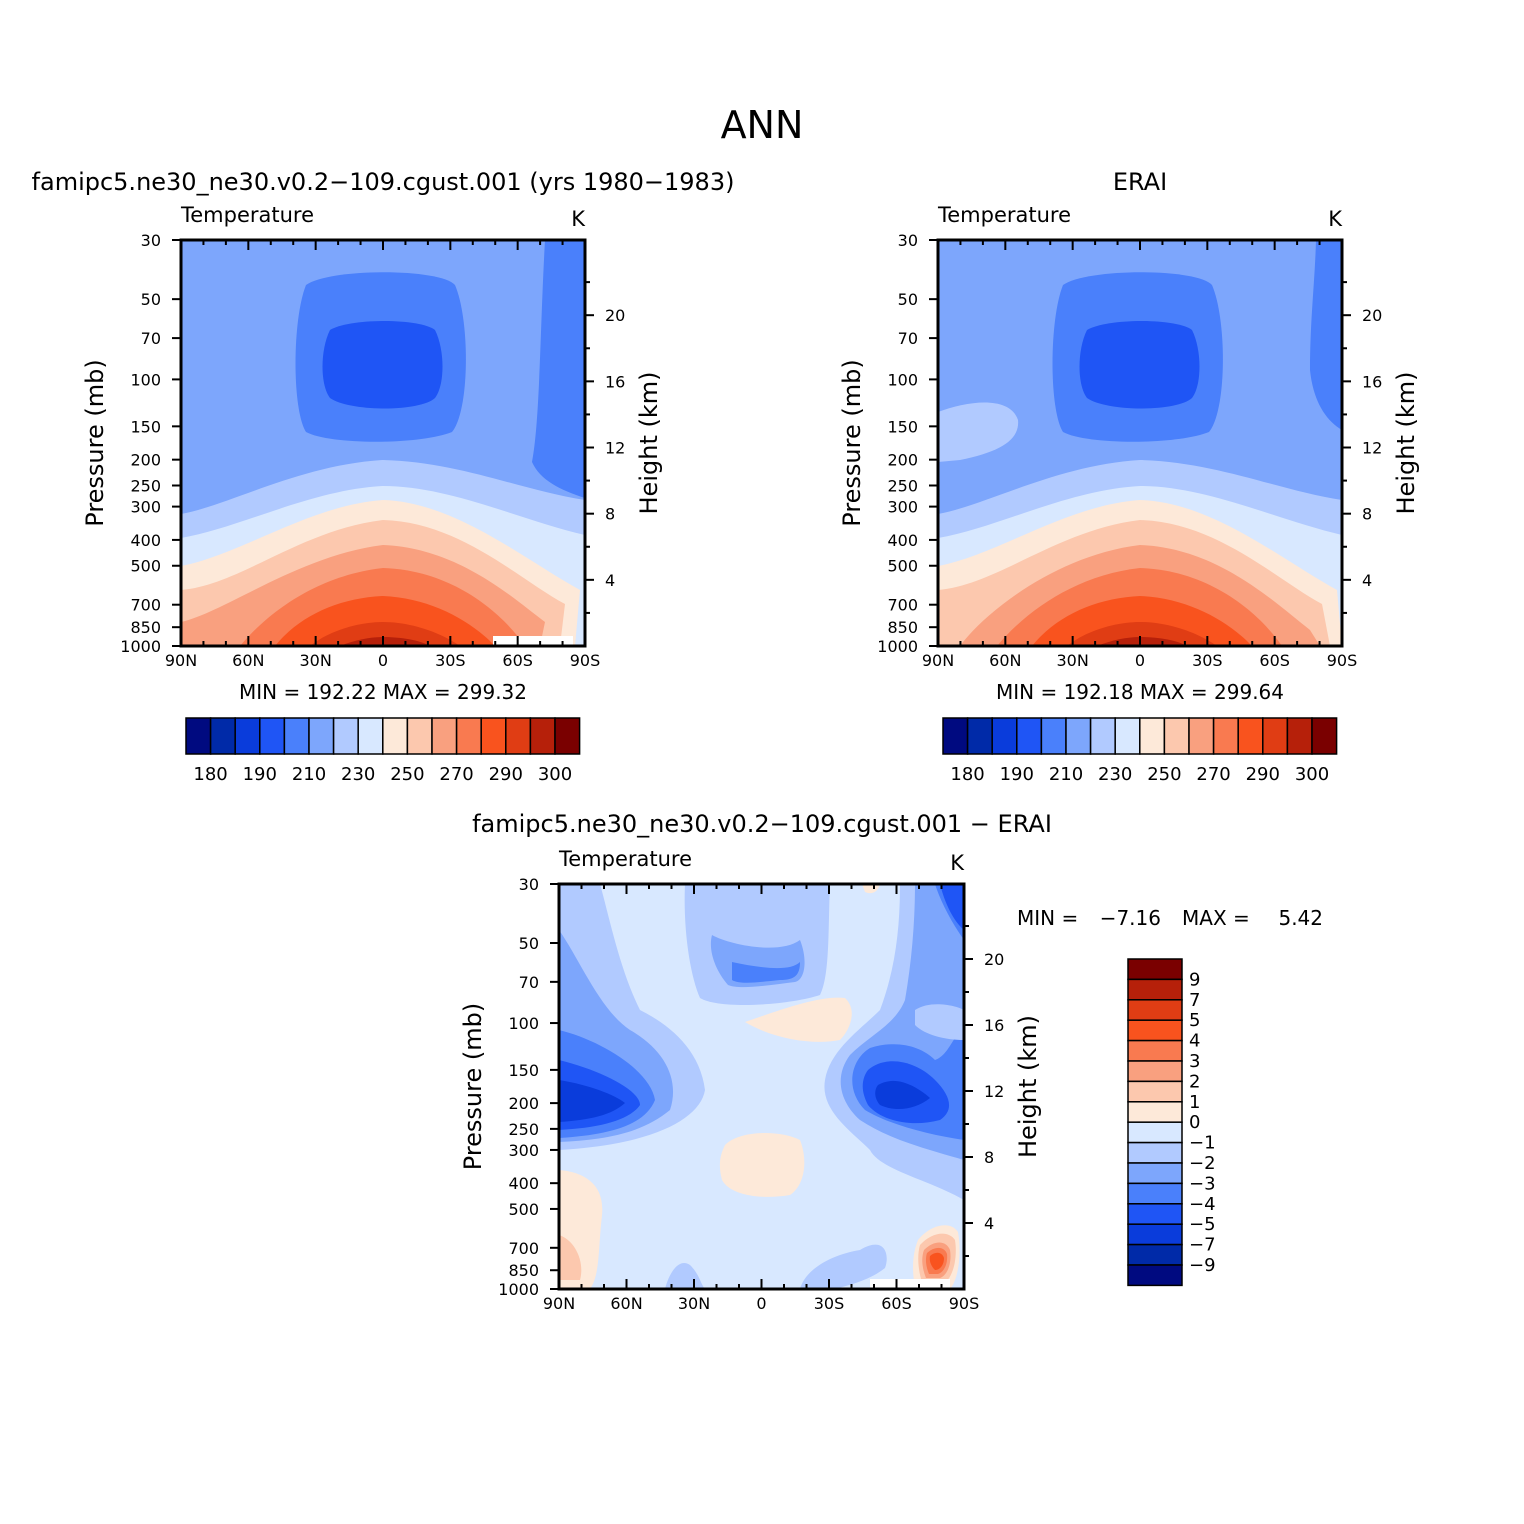 The height and width of the screenshot is (1524, 1524). I want to click on colorbar-label: 0, so click(1194, 1122).